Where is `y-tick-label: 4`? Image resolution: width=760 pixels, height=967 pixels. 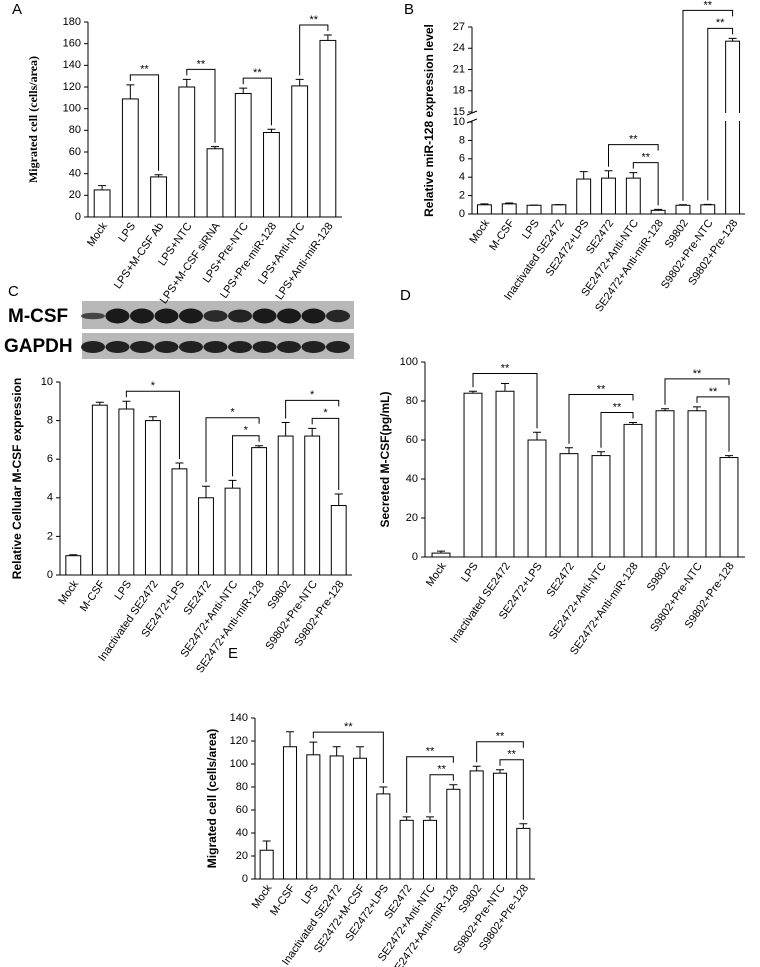 y-tick-label: 4 is located at coordinates (462, 177).